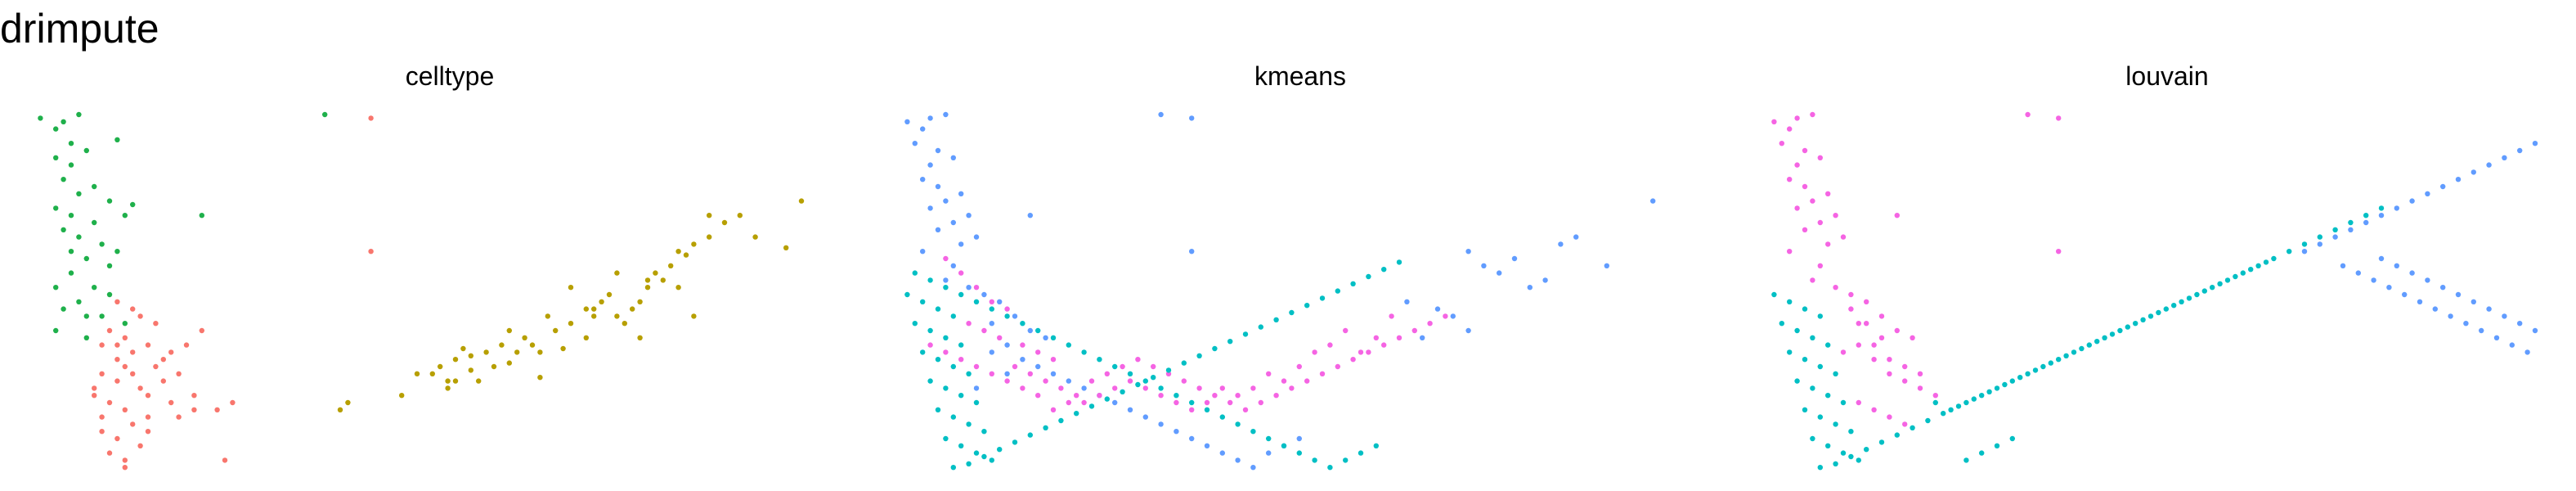 Image resolution: width=2576 pixels, height=491 pixels. I want to click on panel-title: celltype, so click(450, 76).